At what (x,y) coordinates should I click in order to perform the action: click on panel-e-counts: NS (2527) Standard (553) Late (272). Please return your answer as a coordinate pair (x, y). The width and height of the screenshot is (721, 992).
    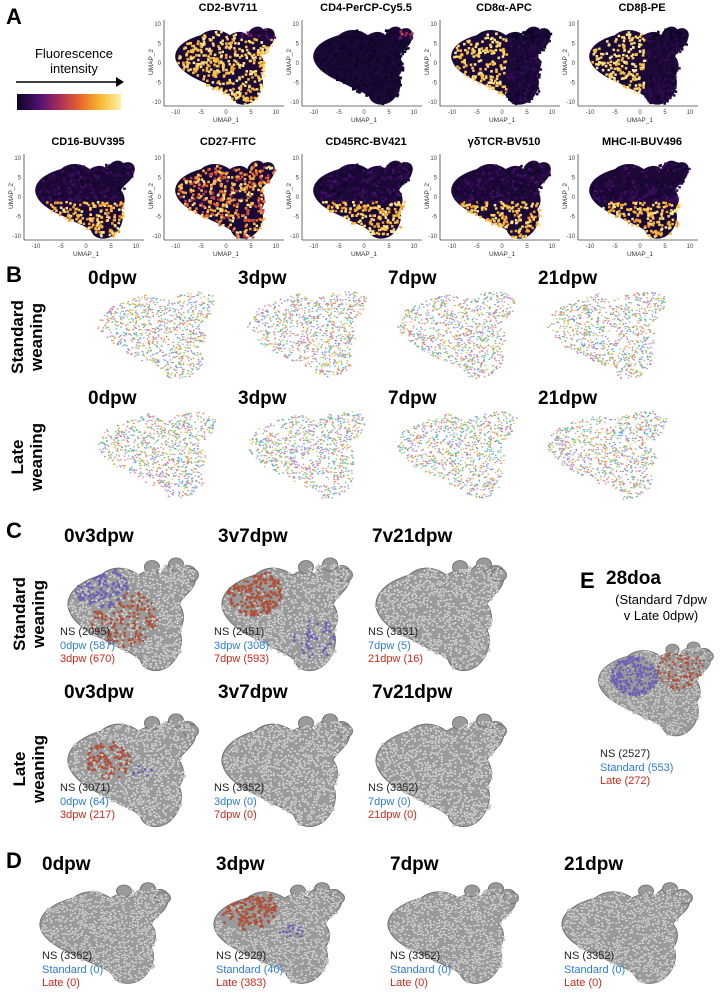
    Looking at the image, I should click on (636, 768).